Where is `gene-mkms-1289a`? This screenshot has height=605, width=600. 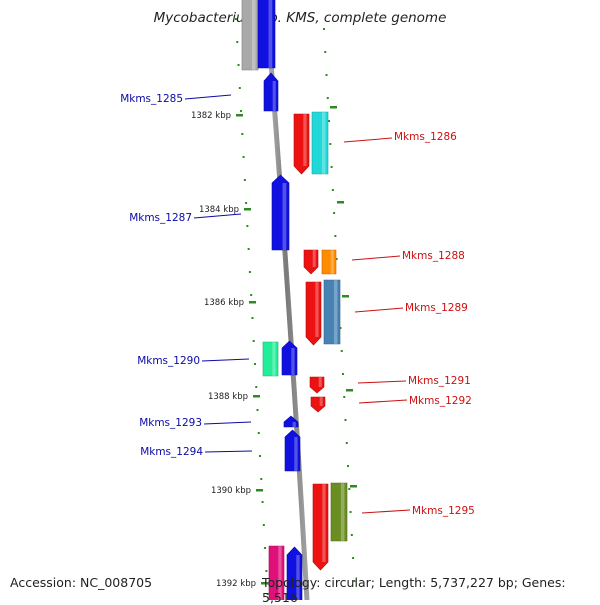
gene-mkms-1289a is located at coordinates (313, 313).